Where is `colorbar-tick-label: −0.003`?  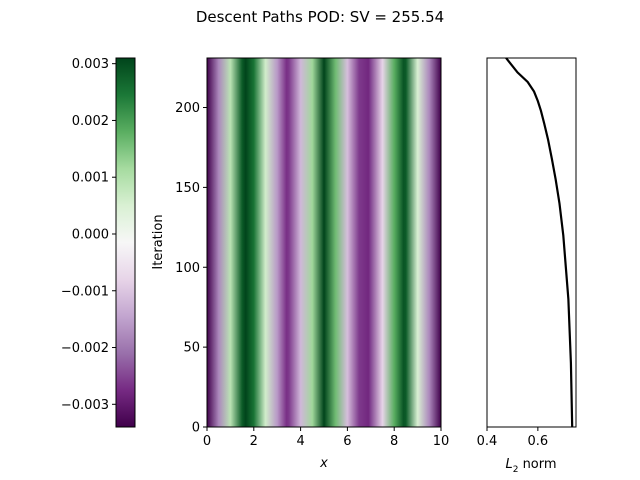
colorbar-tick-label: −0.003 is located at coordinates (85, 405).